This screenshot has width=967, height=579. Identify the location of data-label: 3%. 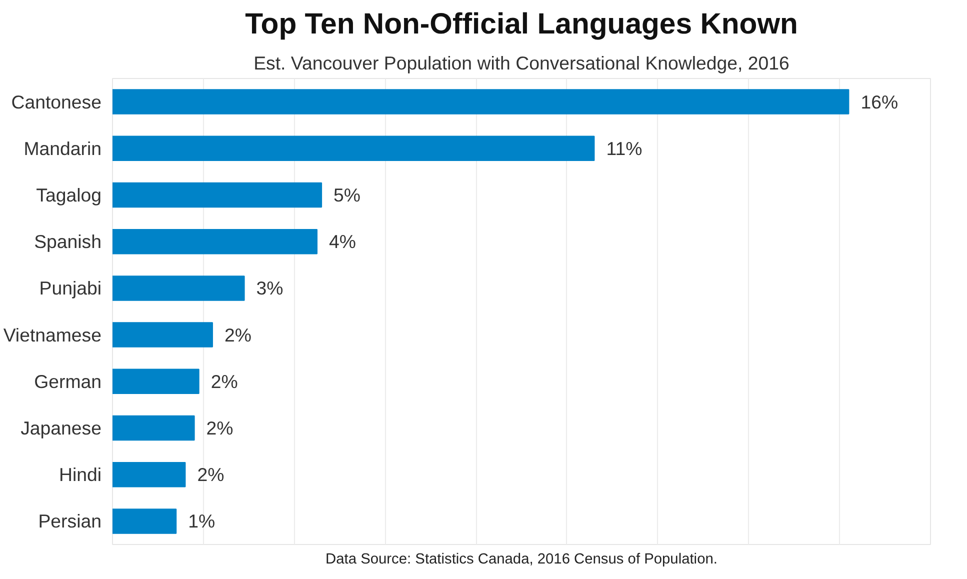
(270, 288).